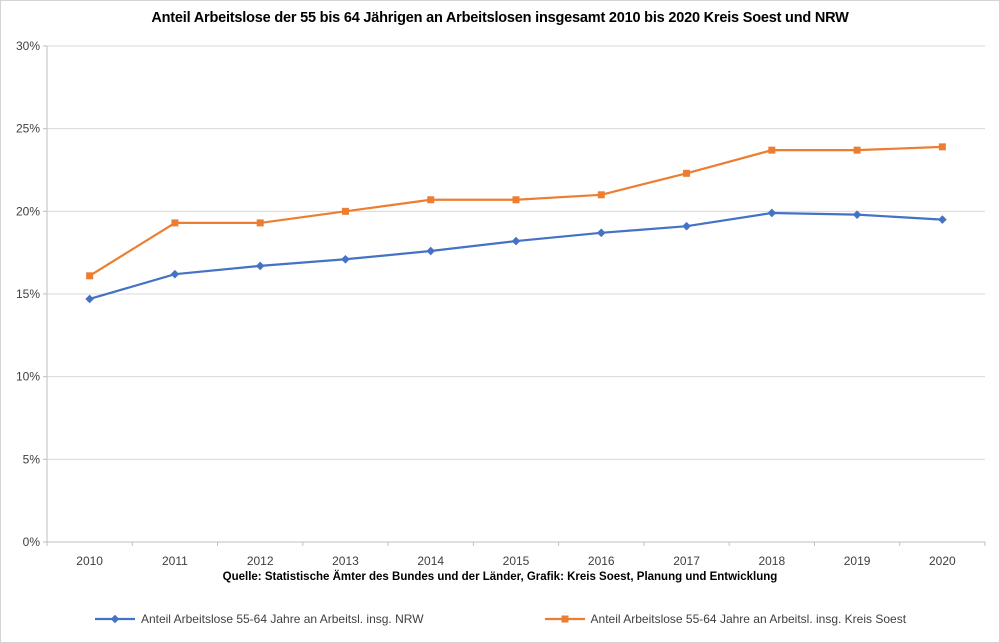 The width and height of the screenshot is (1000, 643). Describe the element at coordinates (28, 377) in the screenshot. I see `y-tick-label: 10%` at that location.